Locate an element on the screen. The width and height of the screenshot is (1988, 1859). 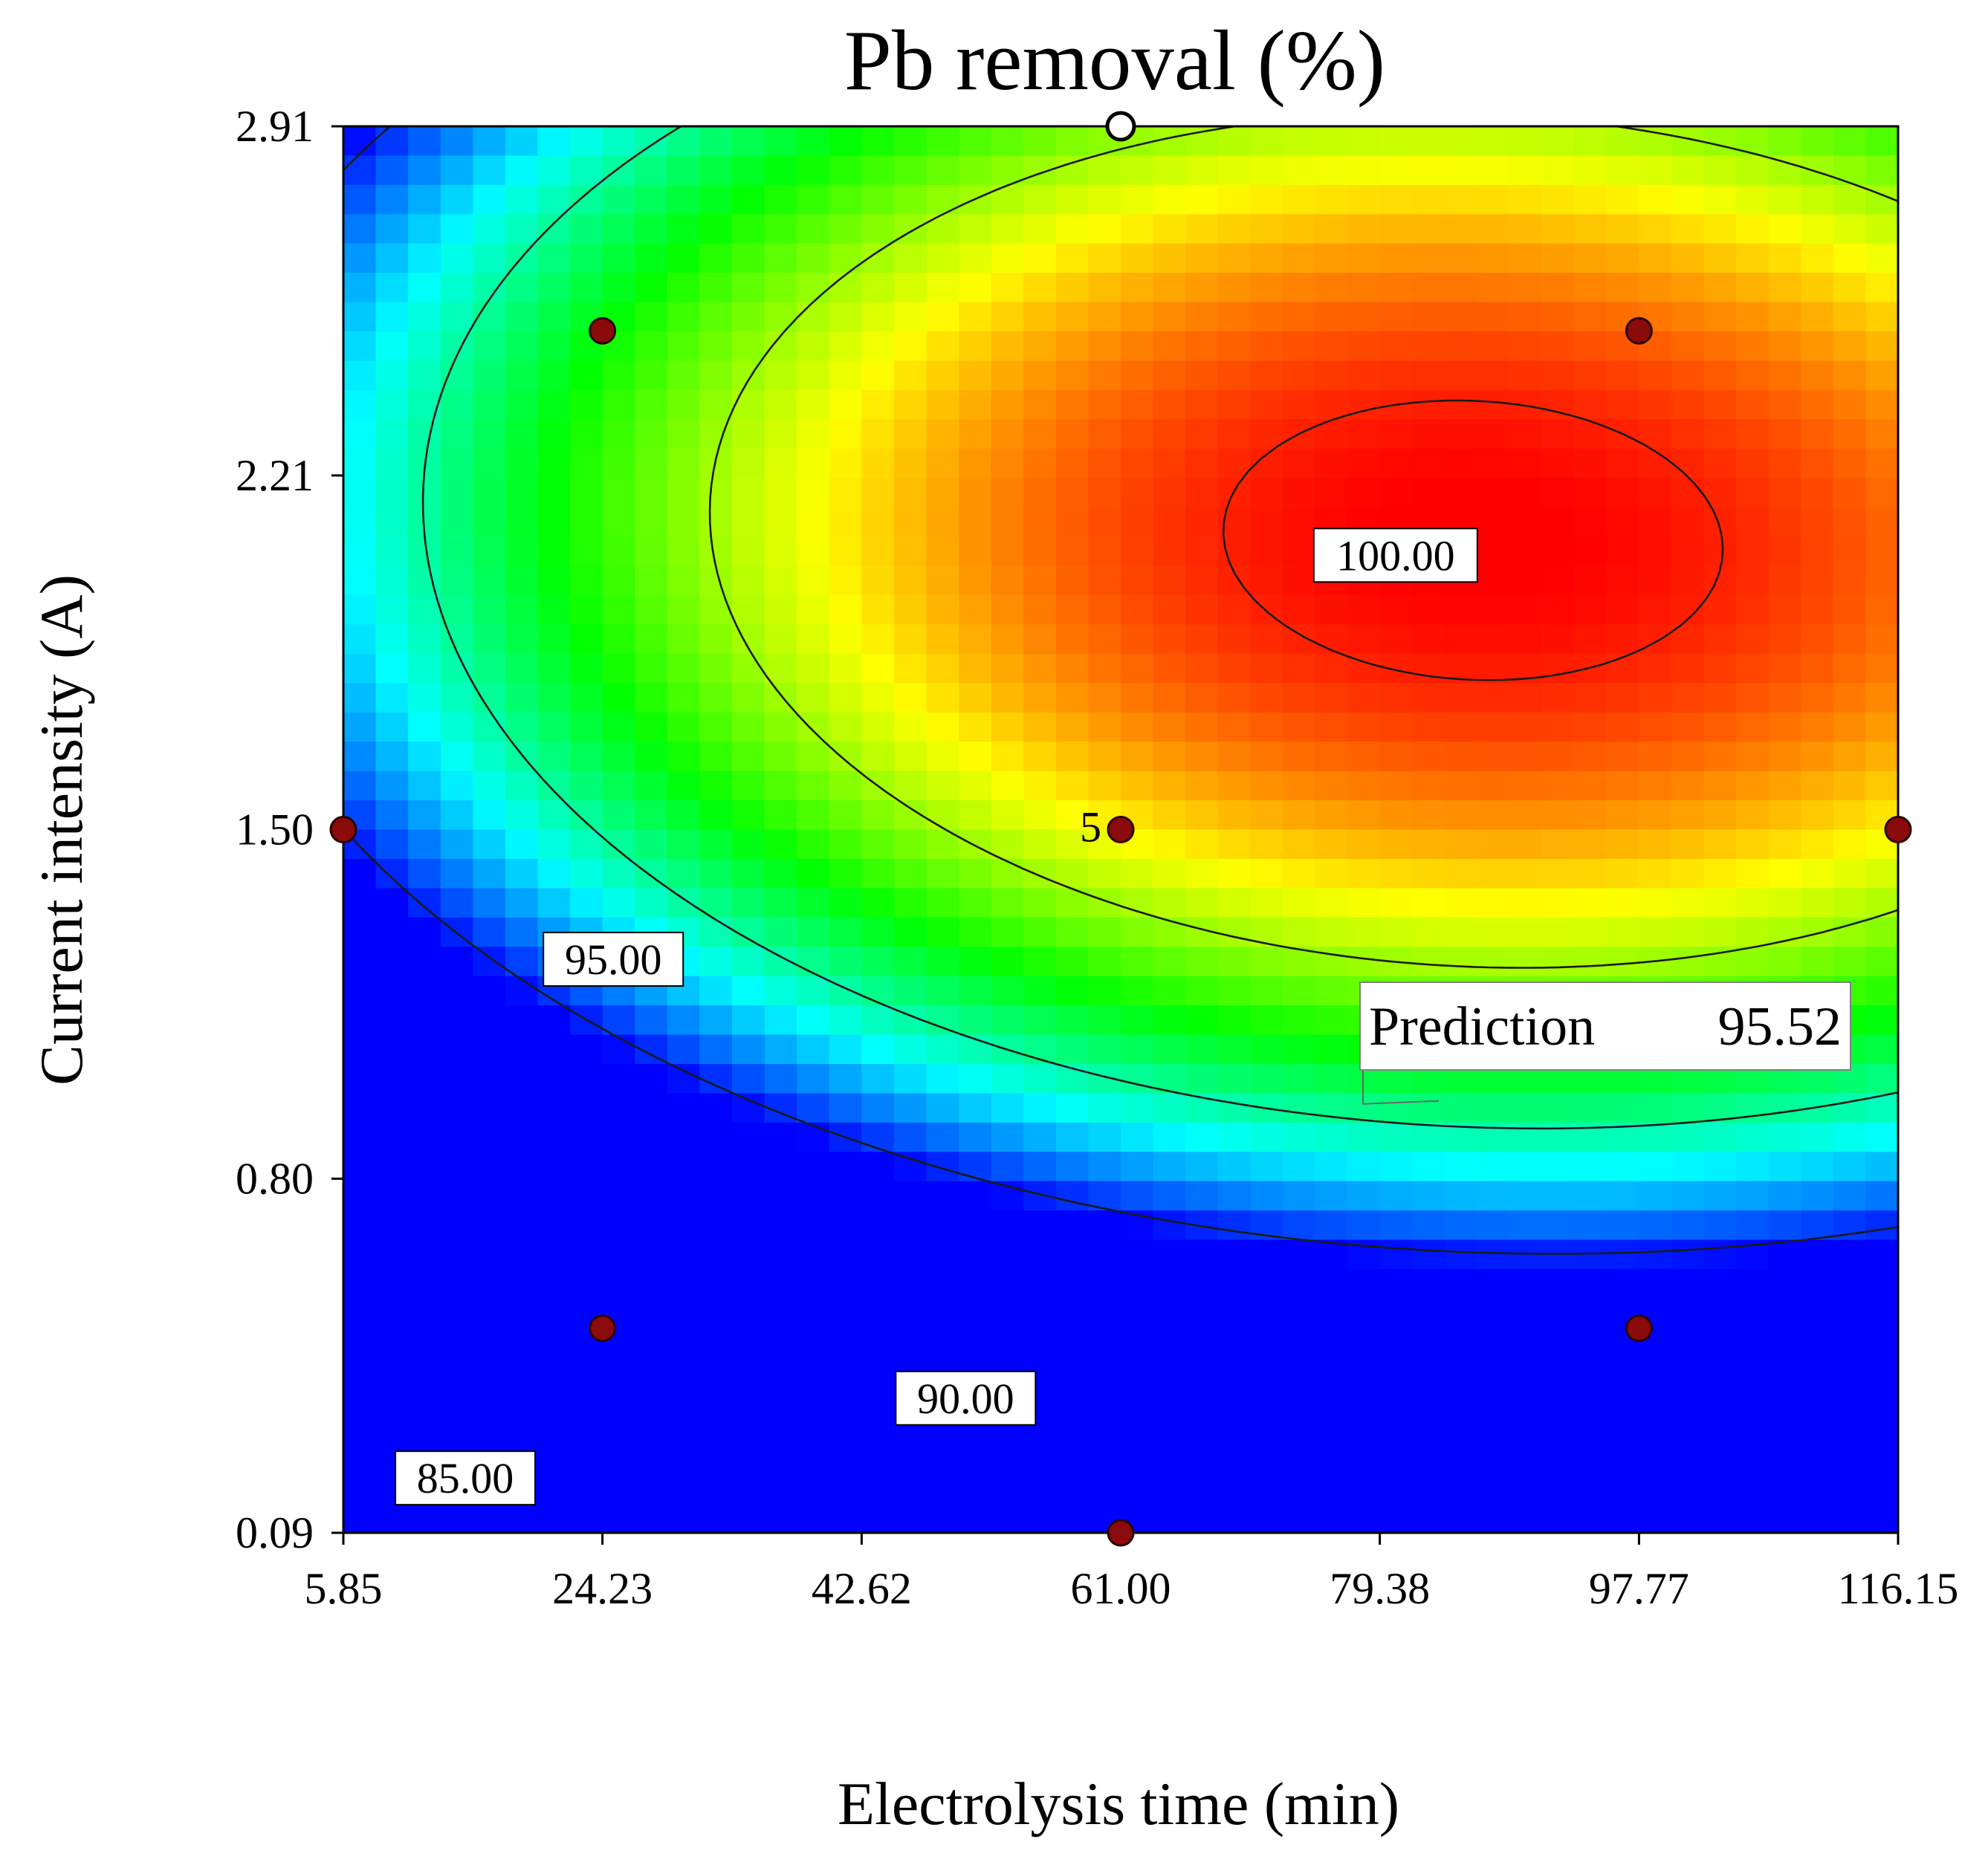
design-point is located at coordinates (343, 830).